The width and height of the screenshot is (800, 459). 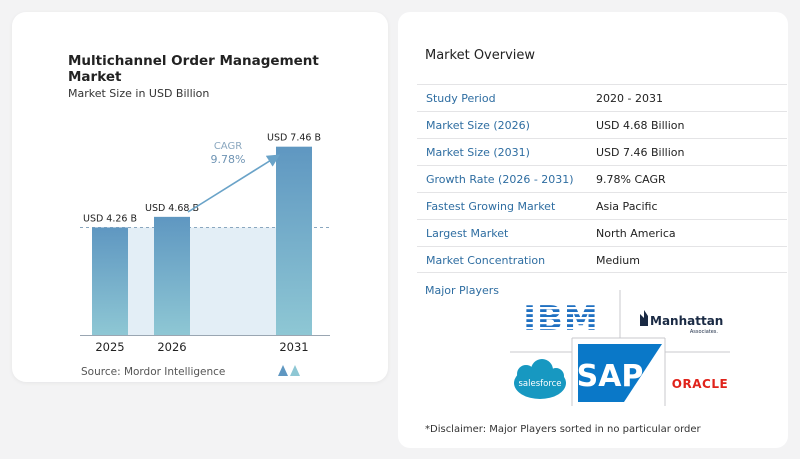 What do you see at coordinates (461, 98) in the screenshot?
I see `overview-label: Study Period` at bounding box center [461, 98].